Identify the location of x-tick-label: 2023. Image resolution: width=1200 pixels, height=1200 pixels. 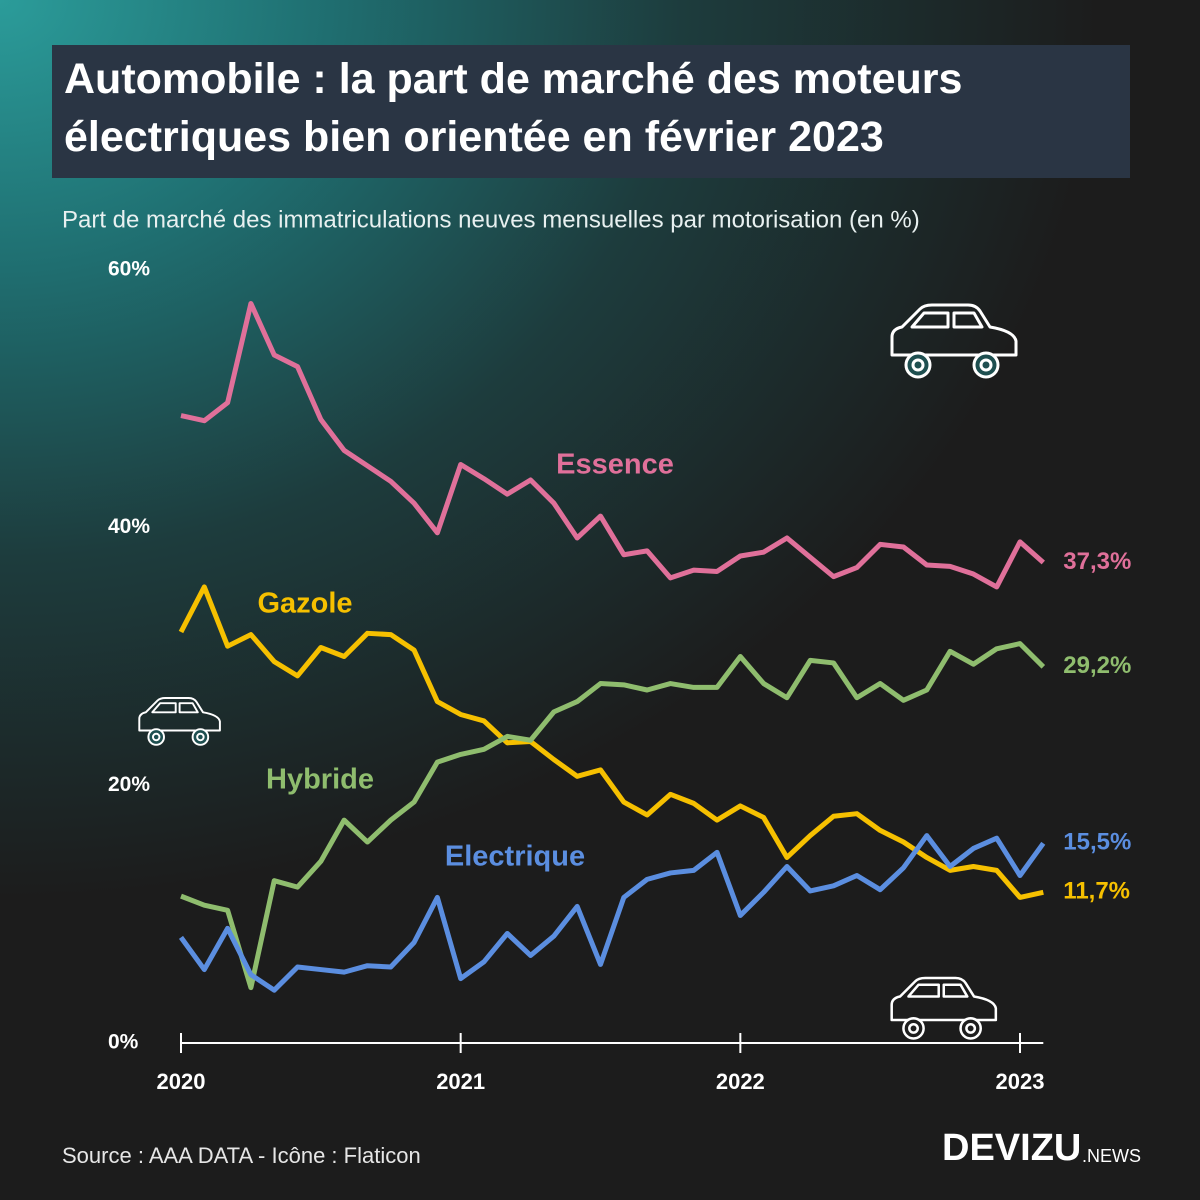
(1020, 1081).